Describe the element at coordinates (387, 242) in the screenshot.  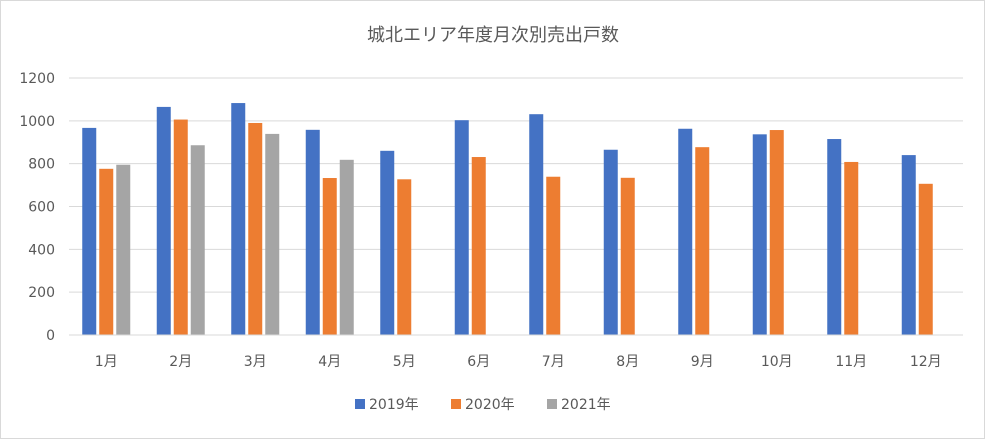
I see `bar-2019年-5月` at that location.